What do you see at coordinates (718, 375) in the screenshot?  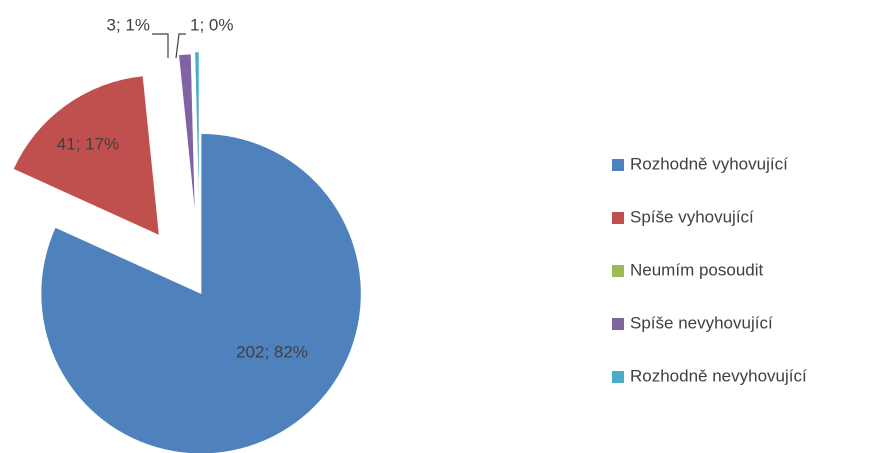 I see `legend-label: Rozhodně nevyhovující` at bounding box center [718, 375].